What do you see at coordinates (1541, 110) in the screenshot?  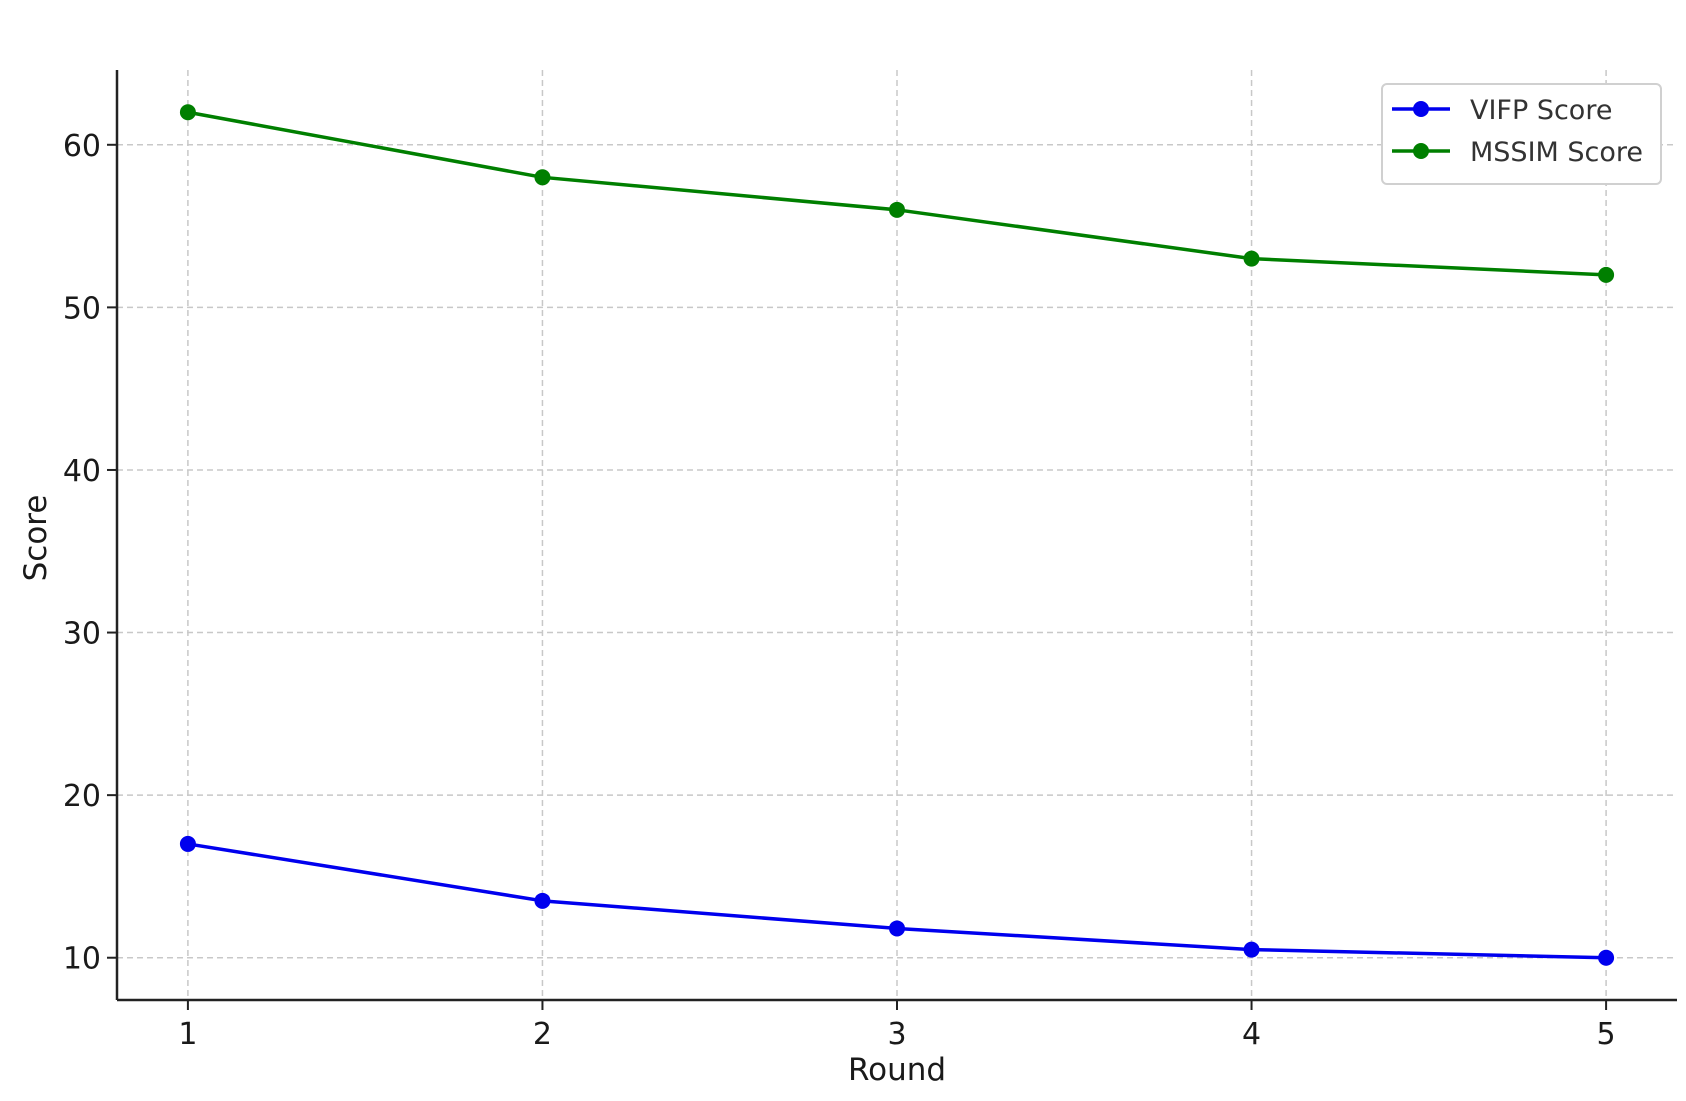 I see `legend-label: VIFP Score` at bounding box center [1541, 110].